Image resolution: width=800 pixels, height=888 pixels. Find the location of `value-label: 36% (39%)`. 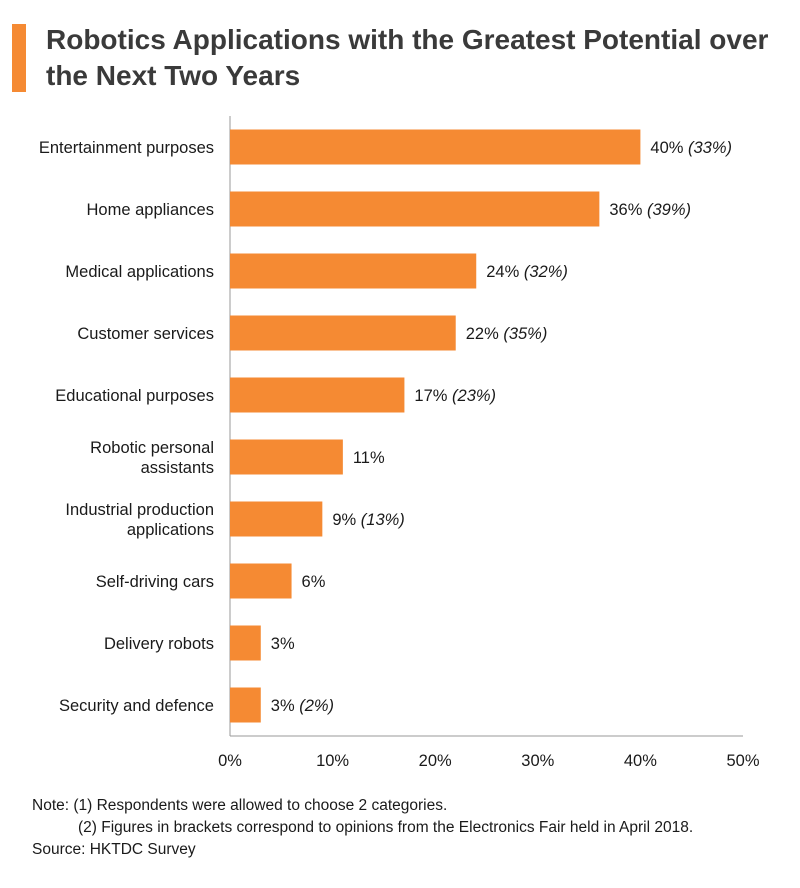

value-label: 36% (39%) is located at coordinates (650, 210).